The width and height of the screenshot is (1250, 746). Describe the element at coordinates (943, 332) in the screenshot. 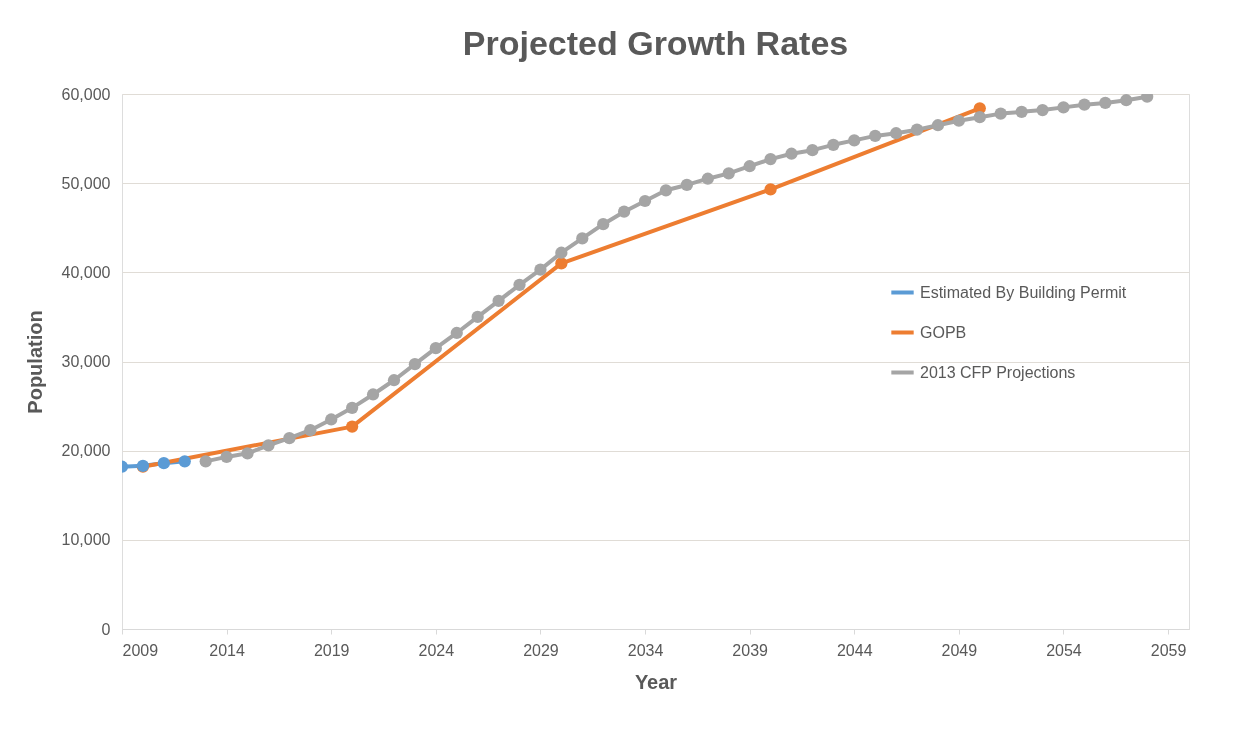

I see `legend-label: GOPB` at that location.